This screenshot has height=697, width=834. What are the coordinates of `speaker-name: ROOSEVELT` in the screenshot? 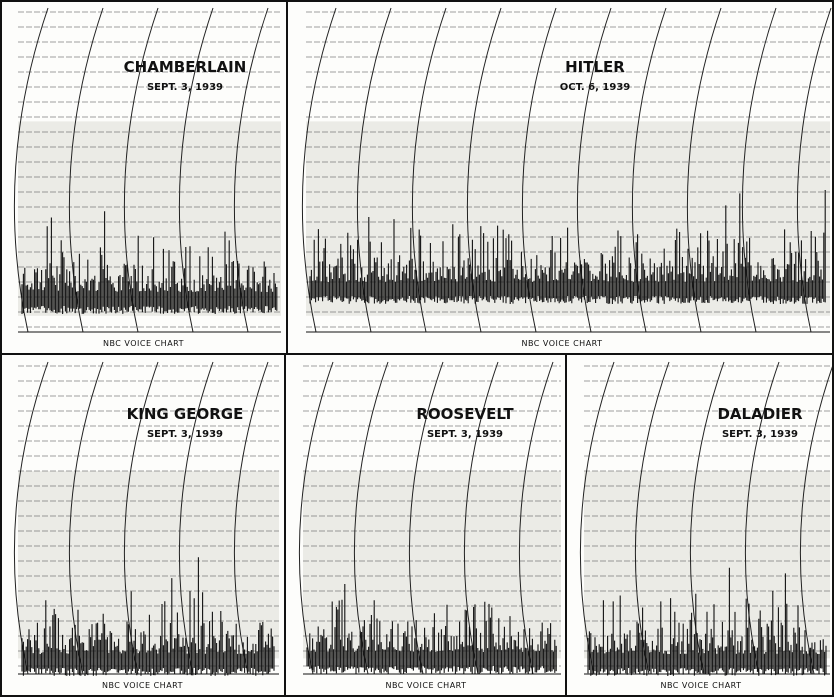 It's located at (465, 414).